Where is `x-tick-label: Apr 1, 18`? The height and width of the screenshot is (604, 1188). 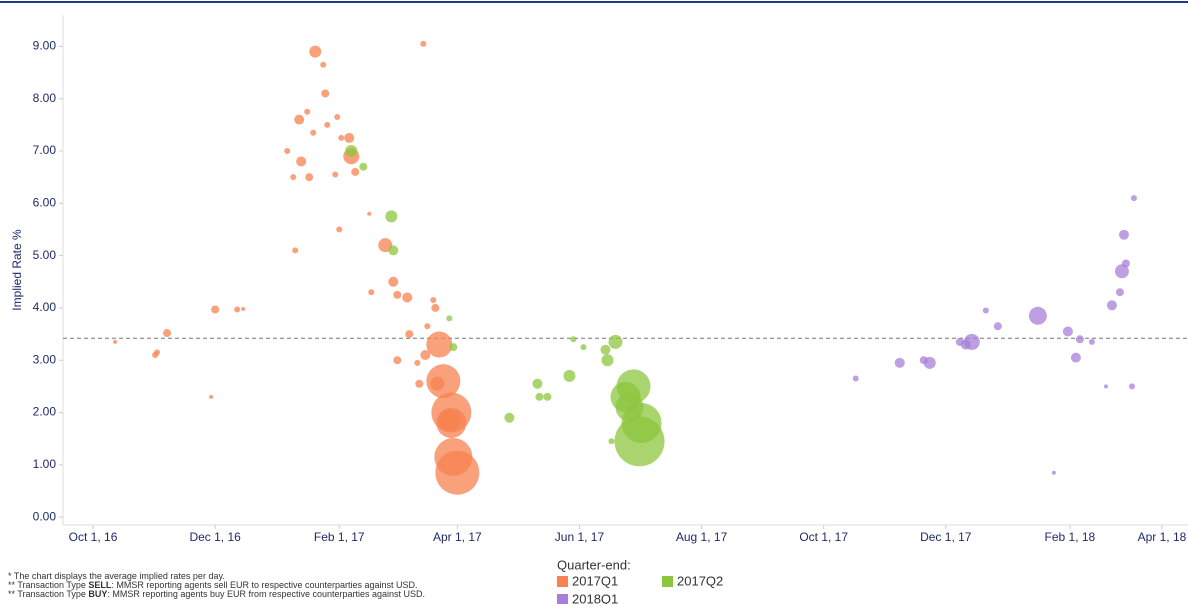
x-tick-label: Apr 1, 18 is located at coordinates (1162, 537).